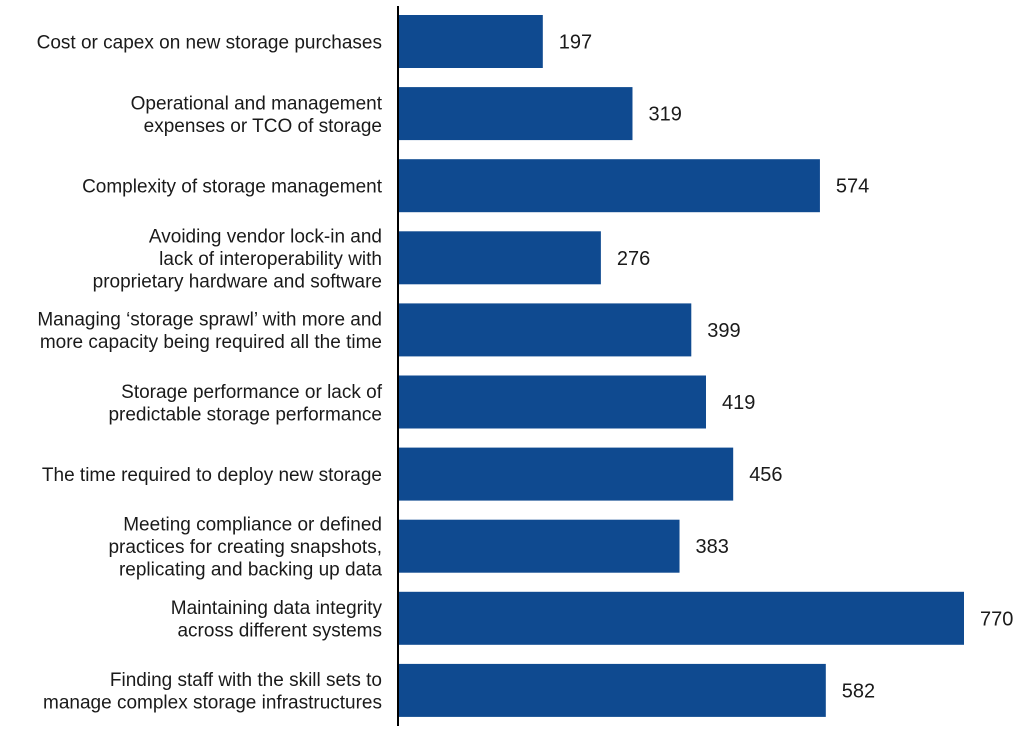  I want to click on value-label: 197, so click(575, 43).